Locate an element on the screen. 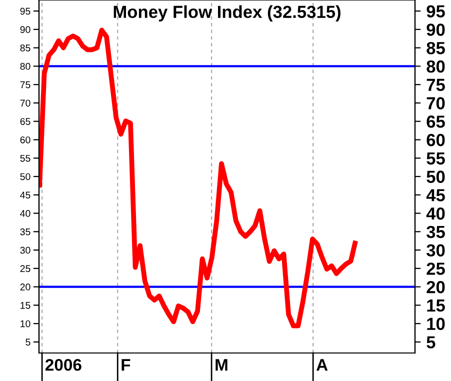 Image resolution: width=451 pixels, height=381 pixels. y2-tick-label: 25 is located at coordinates (435, 268).